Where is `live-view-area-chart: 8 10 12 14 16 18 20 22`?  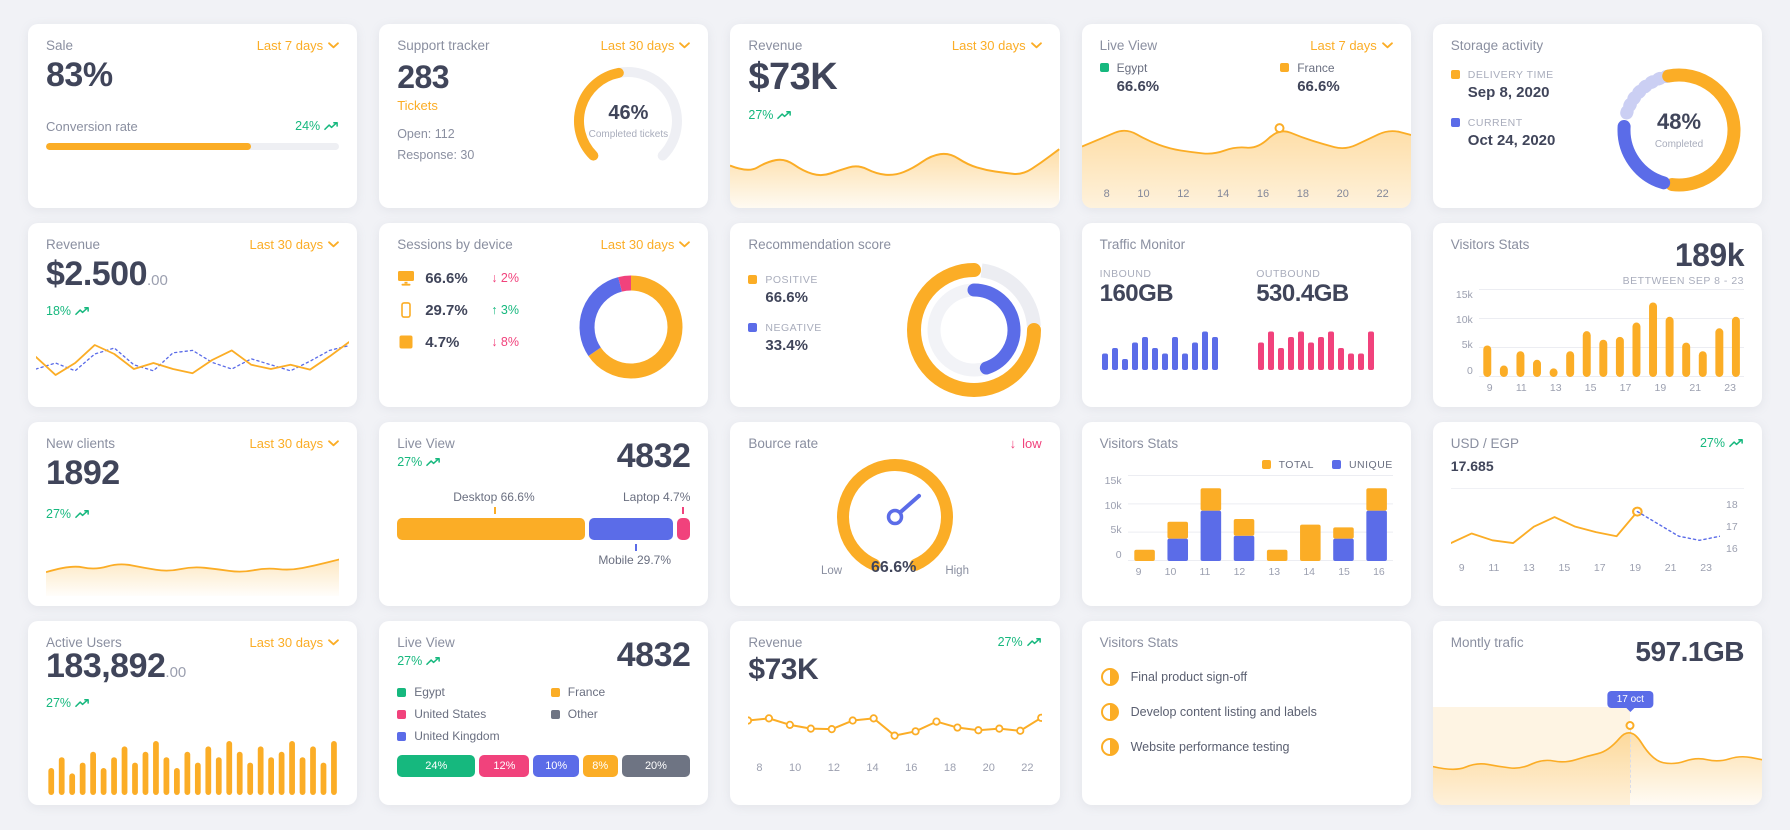
live-view-area-chart: 8 10 12 14 16 18 20 22 is located at coordinates (1246, 157).